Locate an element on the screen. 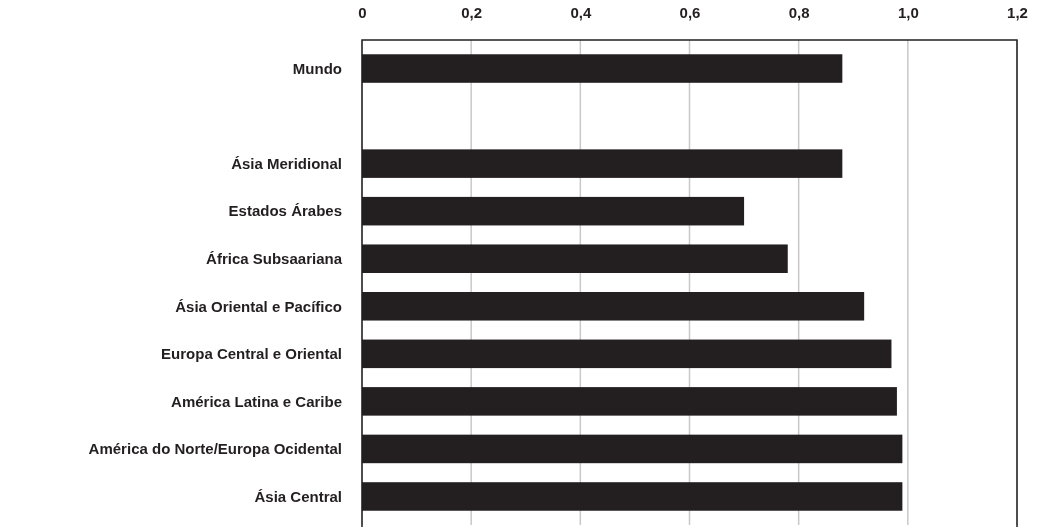 The width and height of the screenshot is (1037, 527). y-tick-label: Mundo is located at coordinates (317, 68).